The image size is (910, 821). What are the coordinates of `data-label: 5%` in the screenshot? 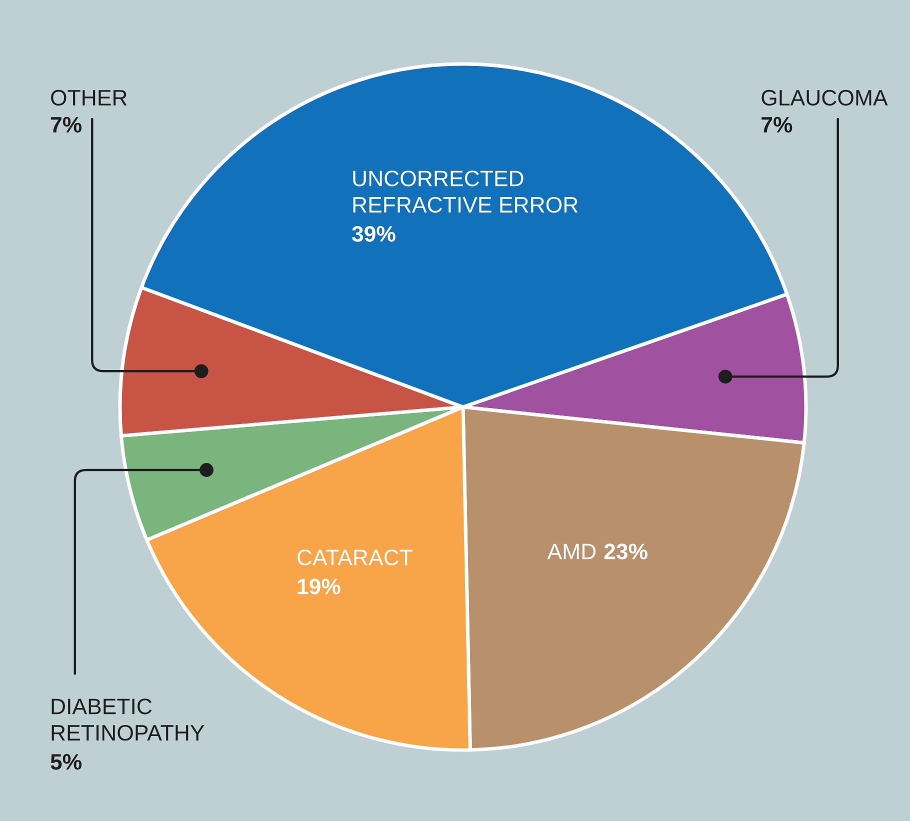 It's located at (66, 762).